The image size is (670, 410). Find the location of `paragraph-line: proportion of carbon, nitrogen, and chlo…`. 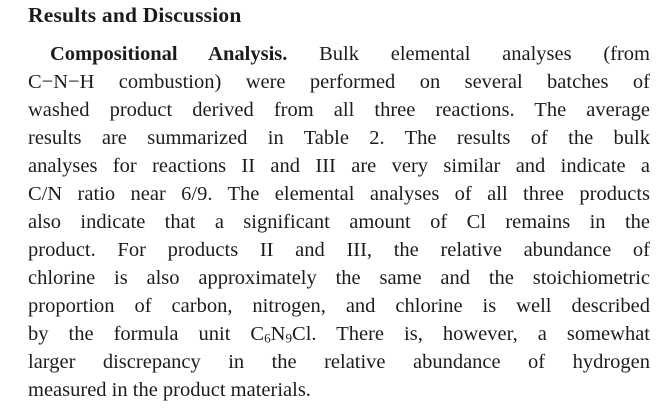

paragraph-line: proportion of carbon, nitrogen, and chlo… is located at coordinates (339, 306).